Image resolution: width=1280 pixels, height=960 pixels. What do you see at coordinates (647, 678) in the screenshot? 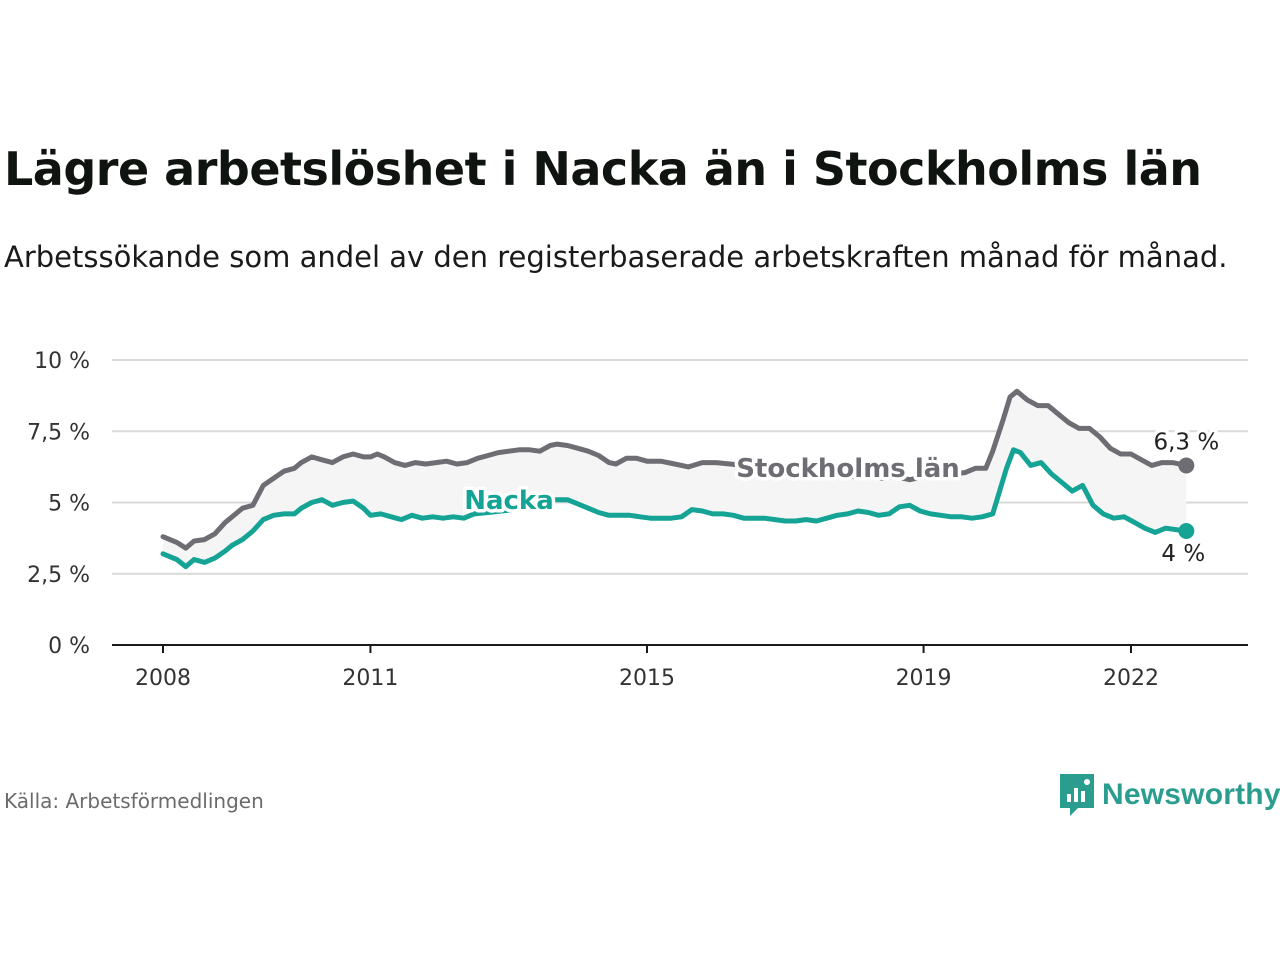
I see `x-tick-label: 2015` at bounding box center [647, 678].